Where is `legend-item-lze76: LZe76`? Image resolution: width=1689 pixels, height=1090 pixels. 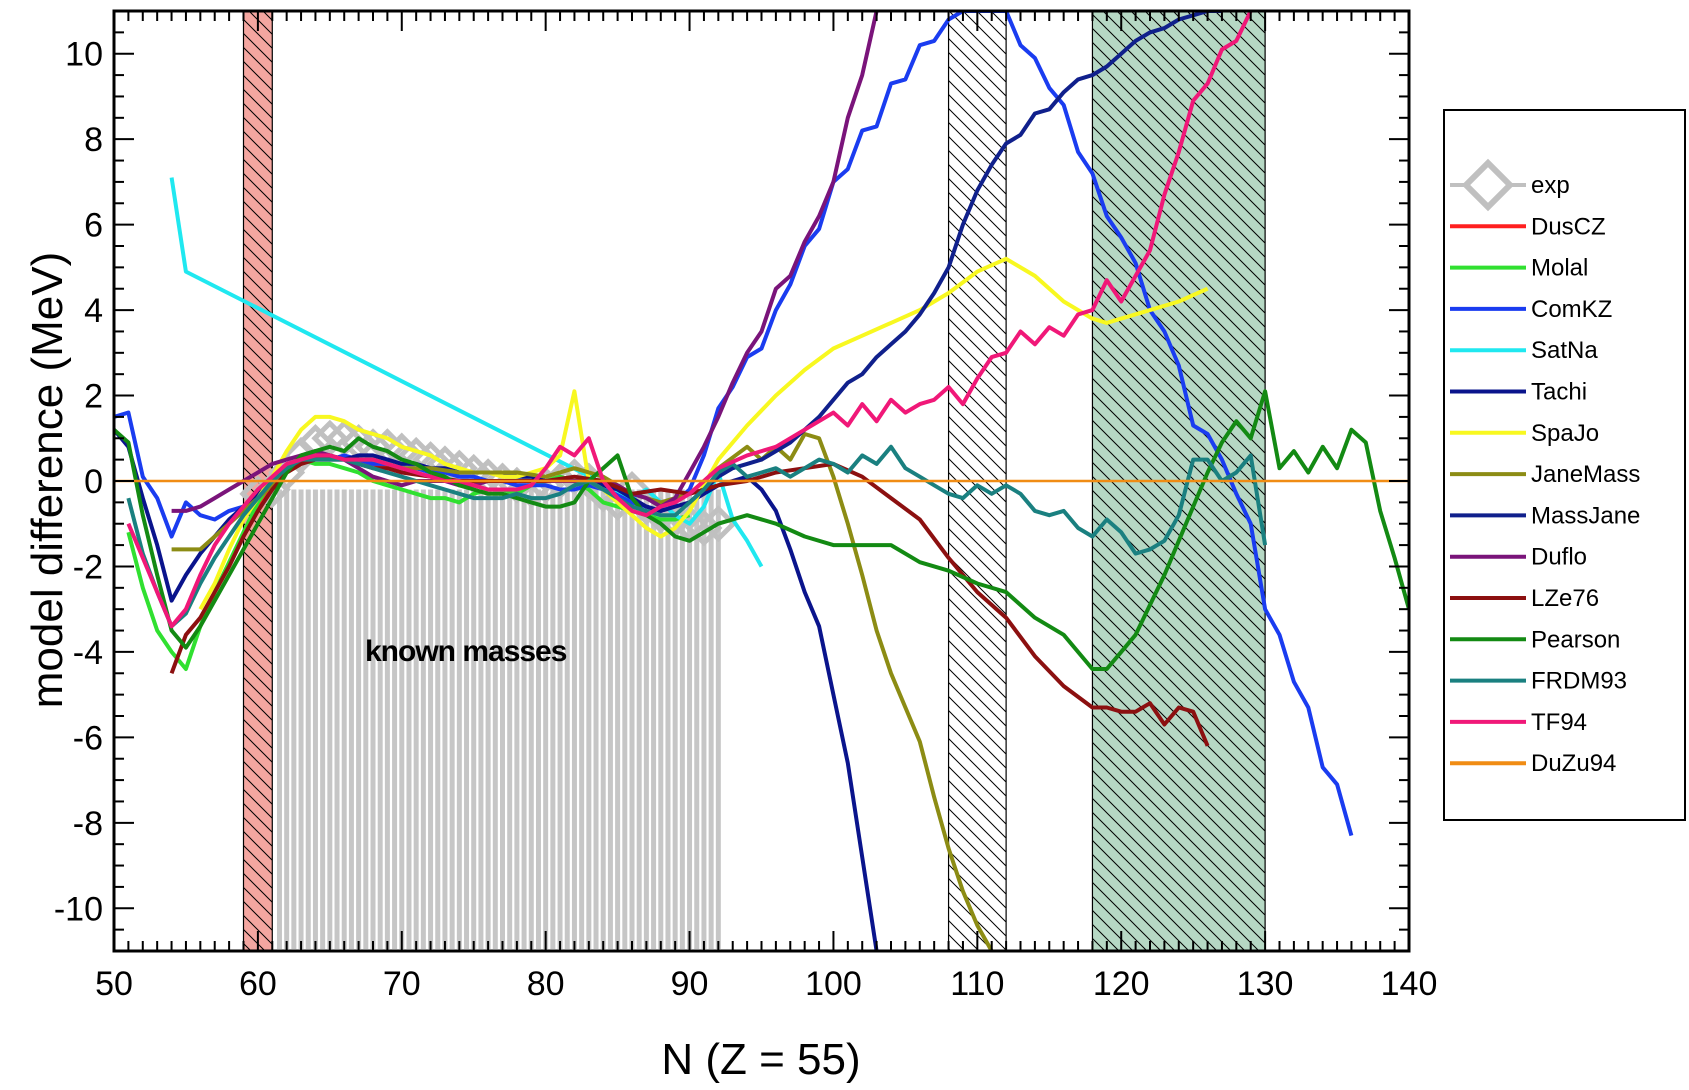
legend-item-lze76: LZe76 is located at coordinates (1524, 598).